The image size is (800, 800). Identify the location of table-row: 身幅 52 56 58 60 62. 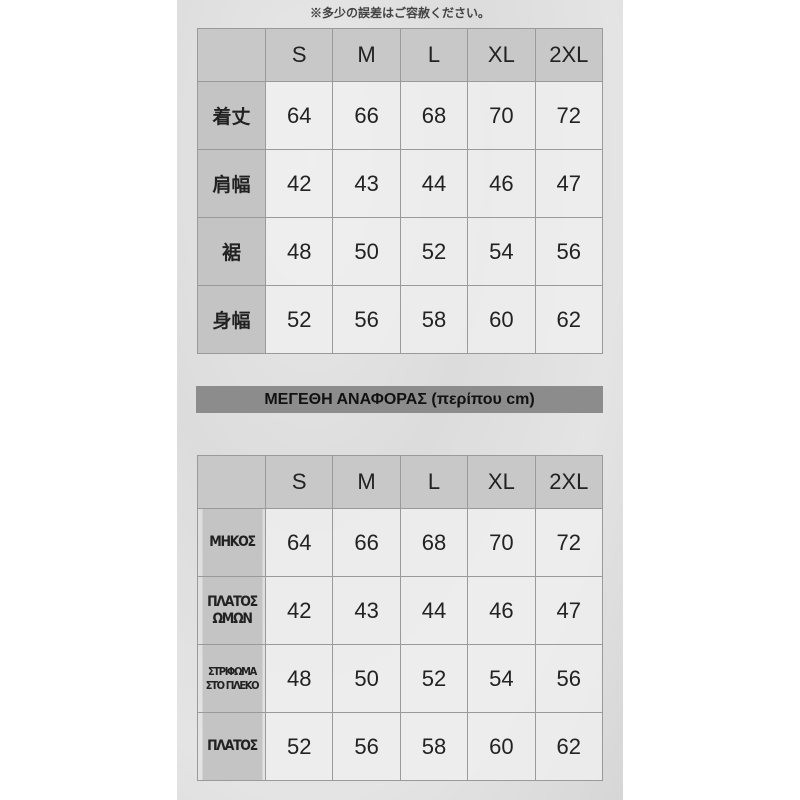
(400, 319).